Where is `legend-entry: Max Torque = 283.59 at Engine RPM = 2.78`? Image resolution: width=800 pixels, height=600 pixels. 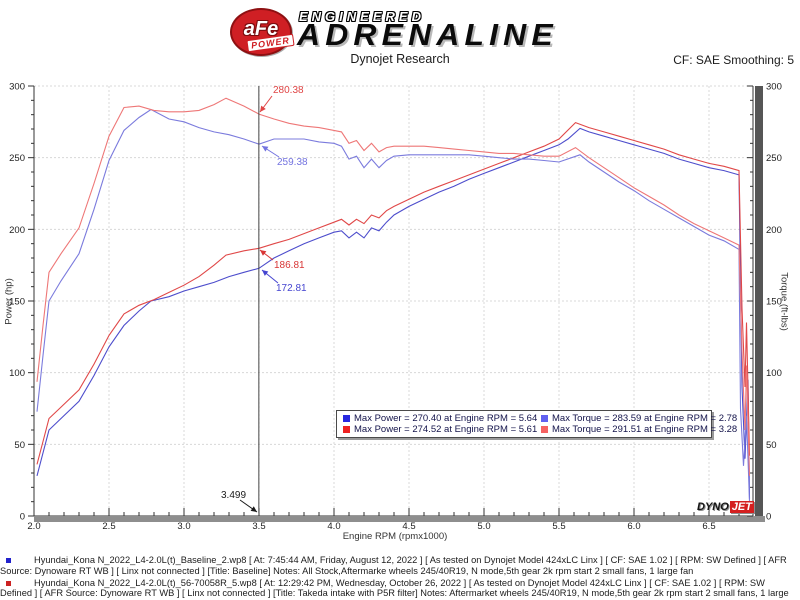 legend-entry: Max Torque = 283.59 at Engine RPM = 2.78 is located at coordinates (639, 418).